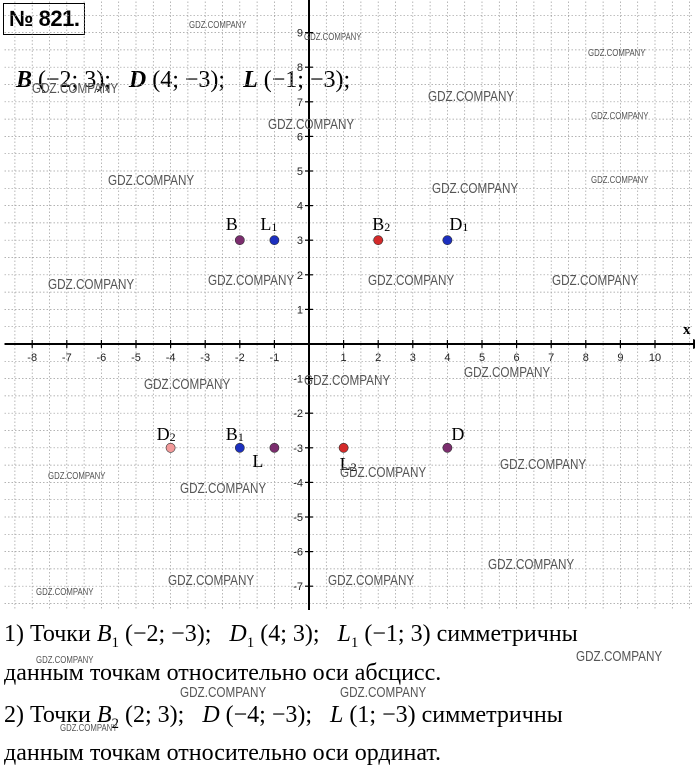 The width and height of the screenshot is (695, 767). Describe the element at coordinates (298, 587) in the screenshot. I see `y-tick-label: -7` at that location.